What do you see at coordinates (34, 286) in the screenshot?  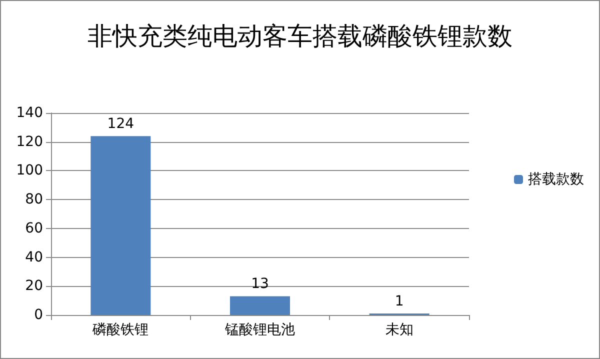 I see `y-tick-label: 20` at bounding box center [34, 286].